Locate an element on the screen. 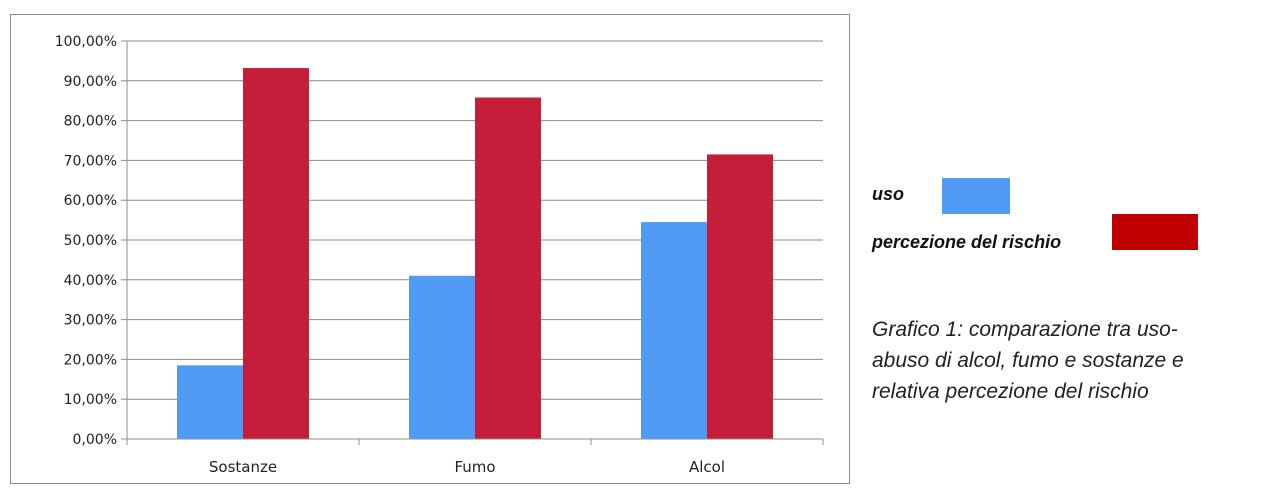 Image resolution: width=1268 pixels, height=489 pixels. y-tick-label: 100,00% is located at coordinates (86, 42).